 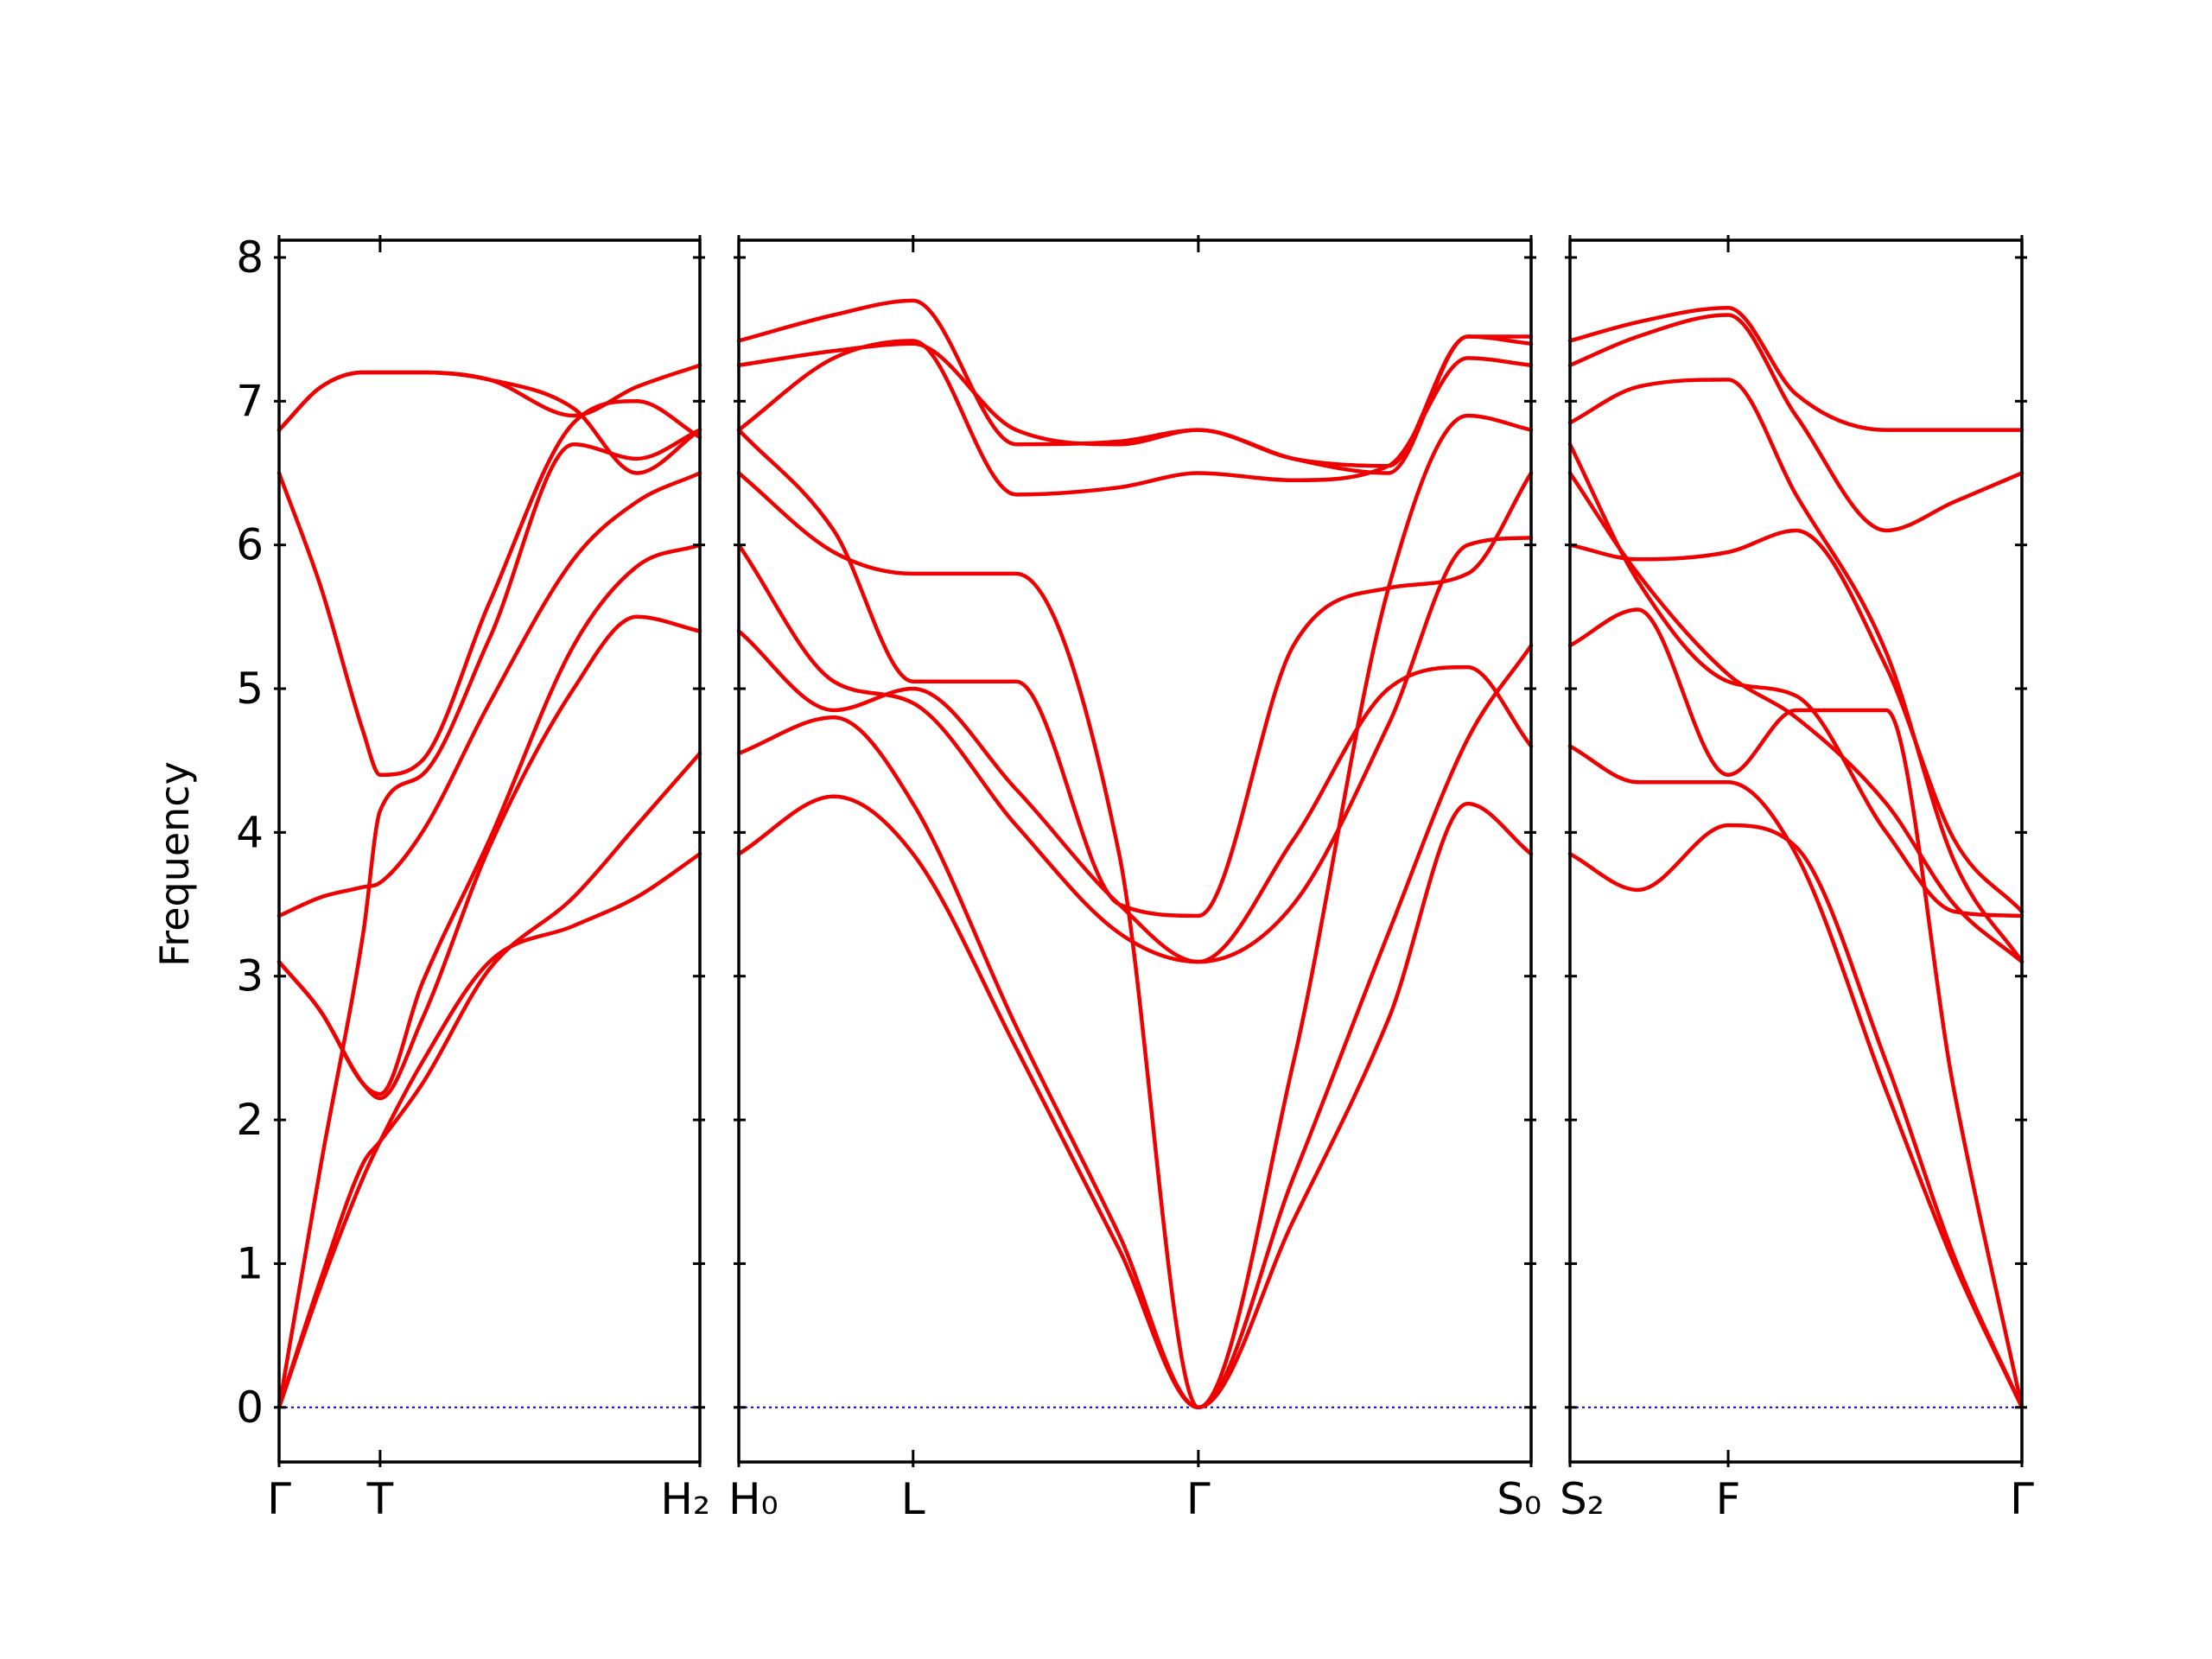 I want to click on y-tick-label: 8, so click(x=250, y=257).